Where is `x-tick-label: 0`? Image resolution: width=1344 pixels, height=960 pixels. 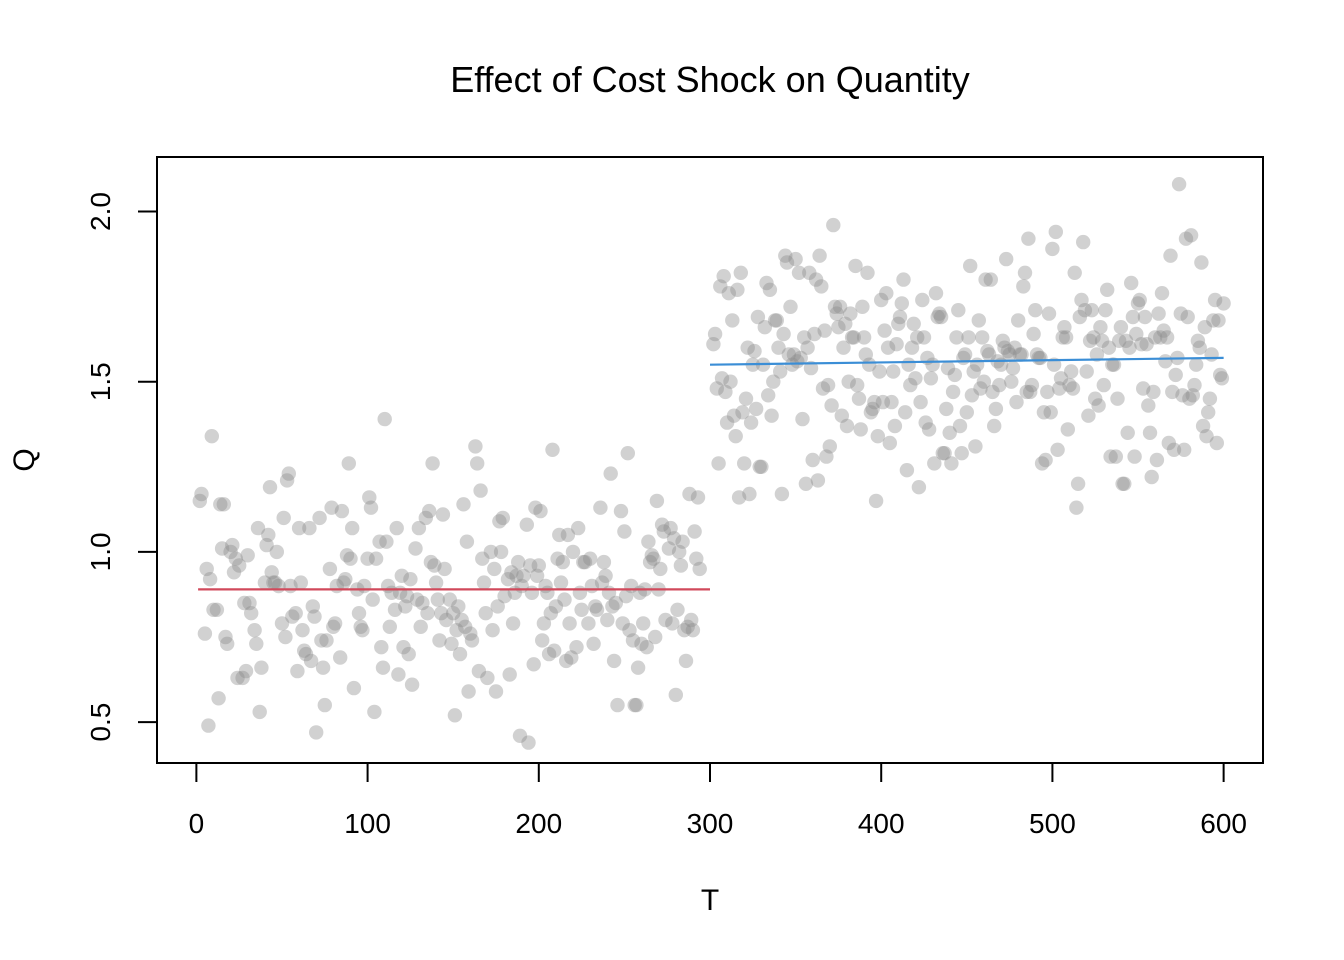
x-tick-label: 0 is located at coordinates (197, 823).